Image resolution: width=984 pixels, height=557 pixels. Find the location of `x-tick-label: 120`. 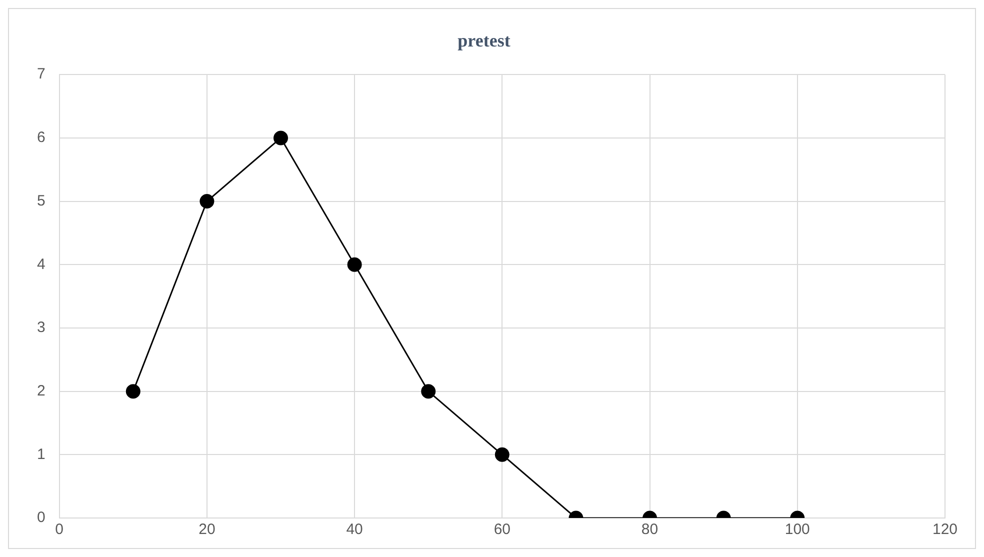

x-tick-label: 120 is located at coordinates (945, 529).